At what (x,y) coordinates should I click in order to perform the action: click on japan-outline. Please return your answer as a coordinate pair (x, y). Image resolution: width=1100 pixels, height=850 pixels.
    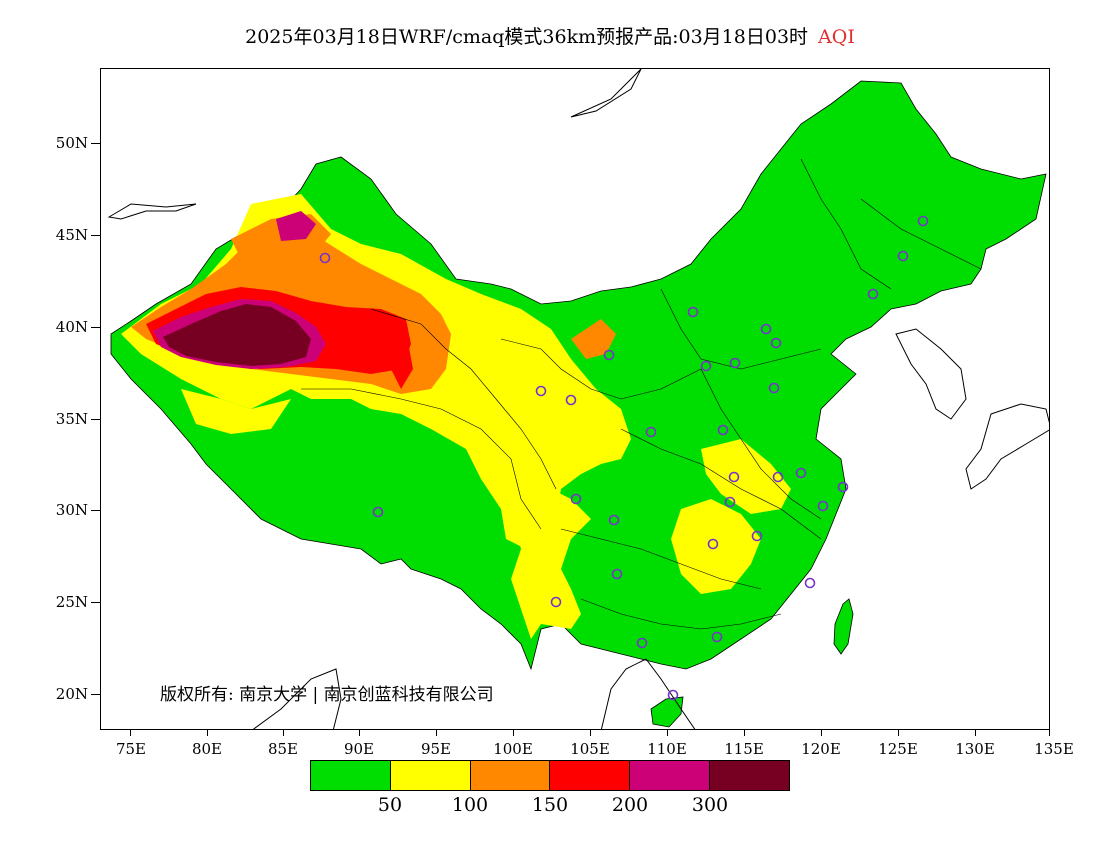
    Looking at the image, I should click on (1007, 446).